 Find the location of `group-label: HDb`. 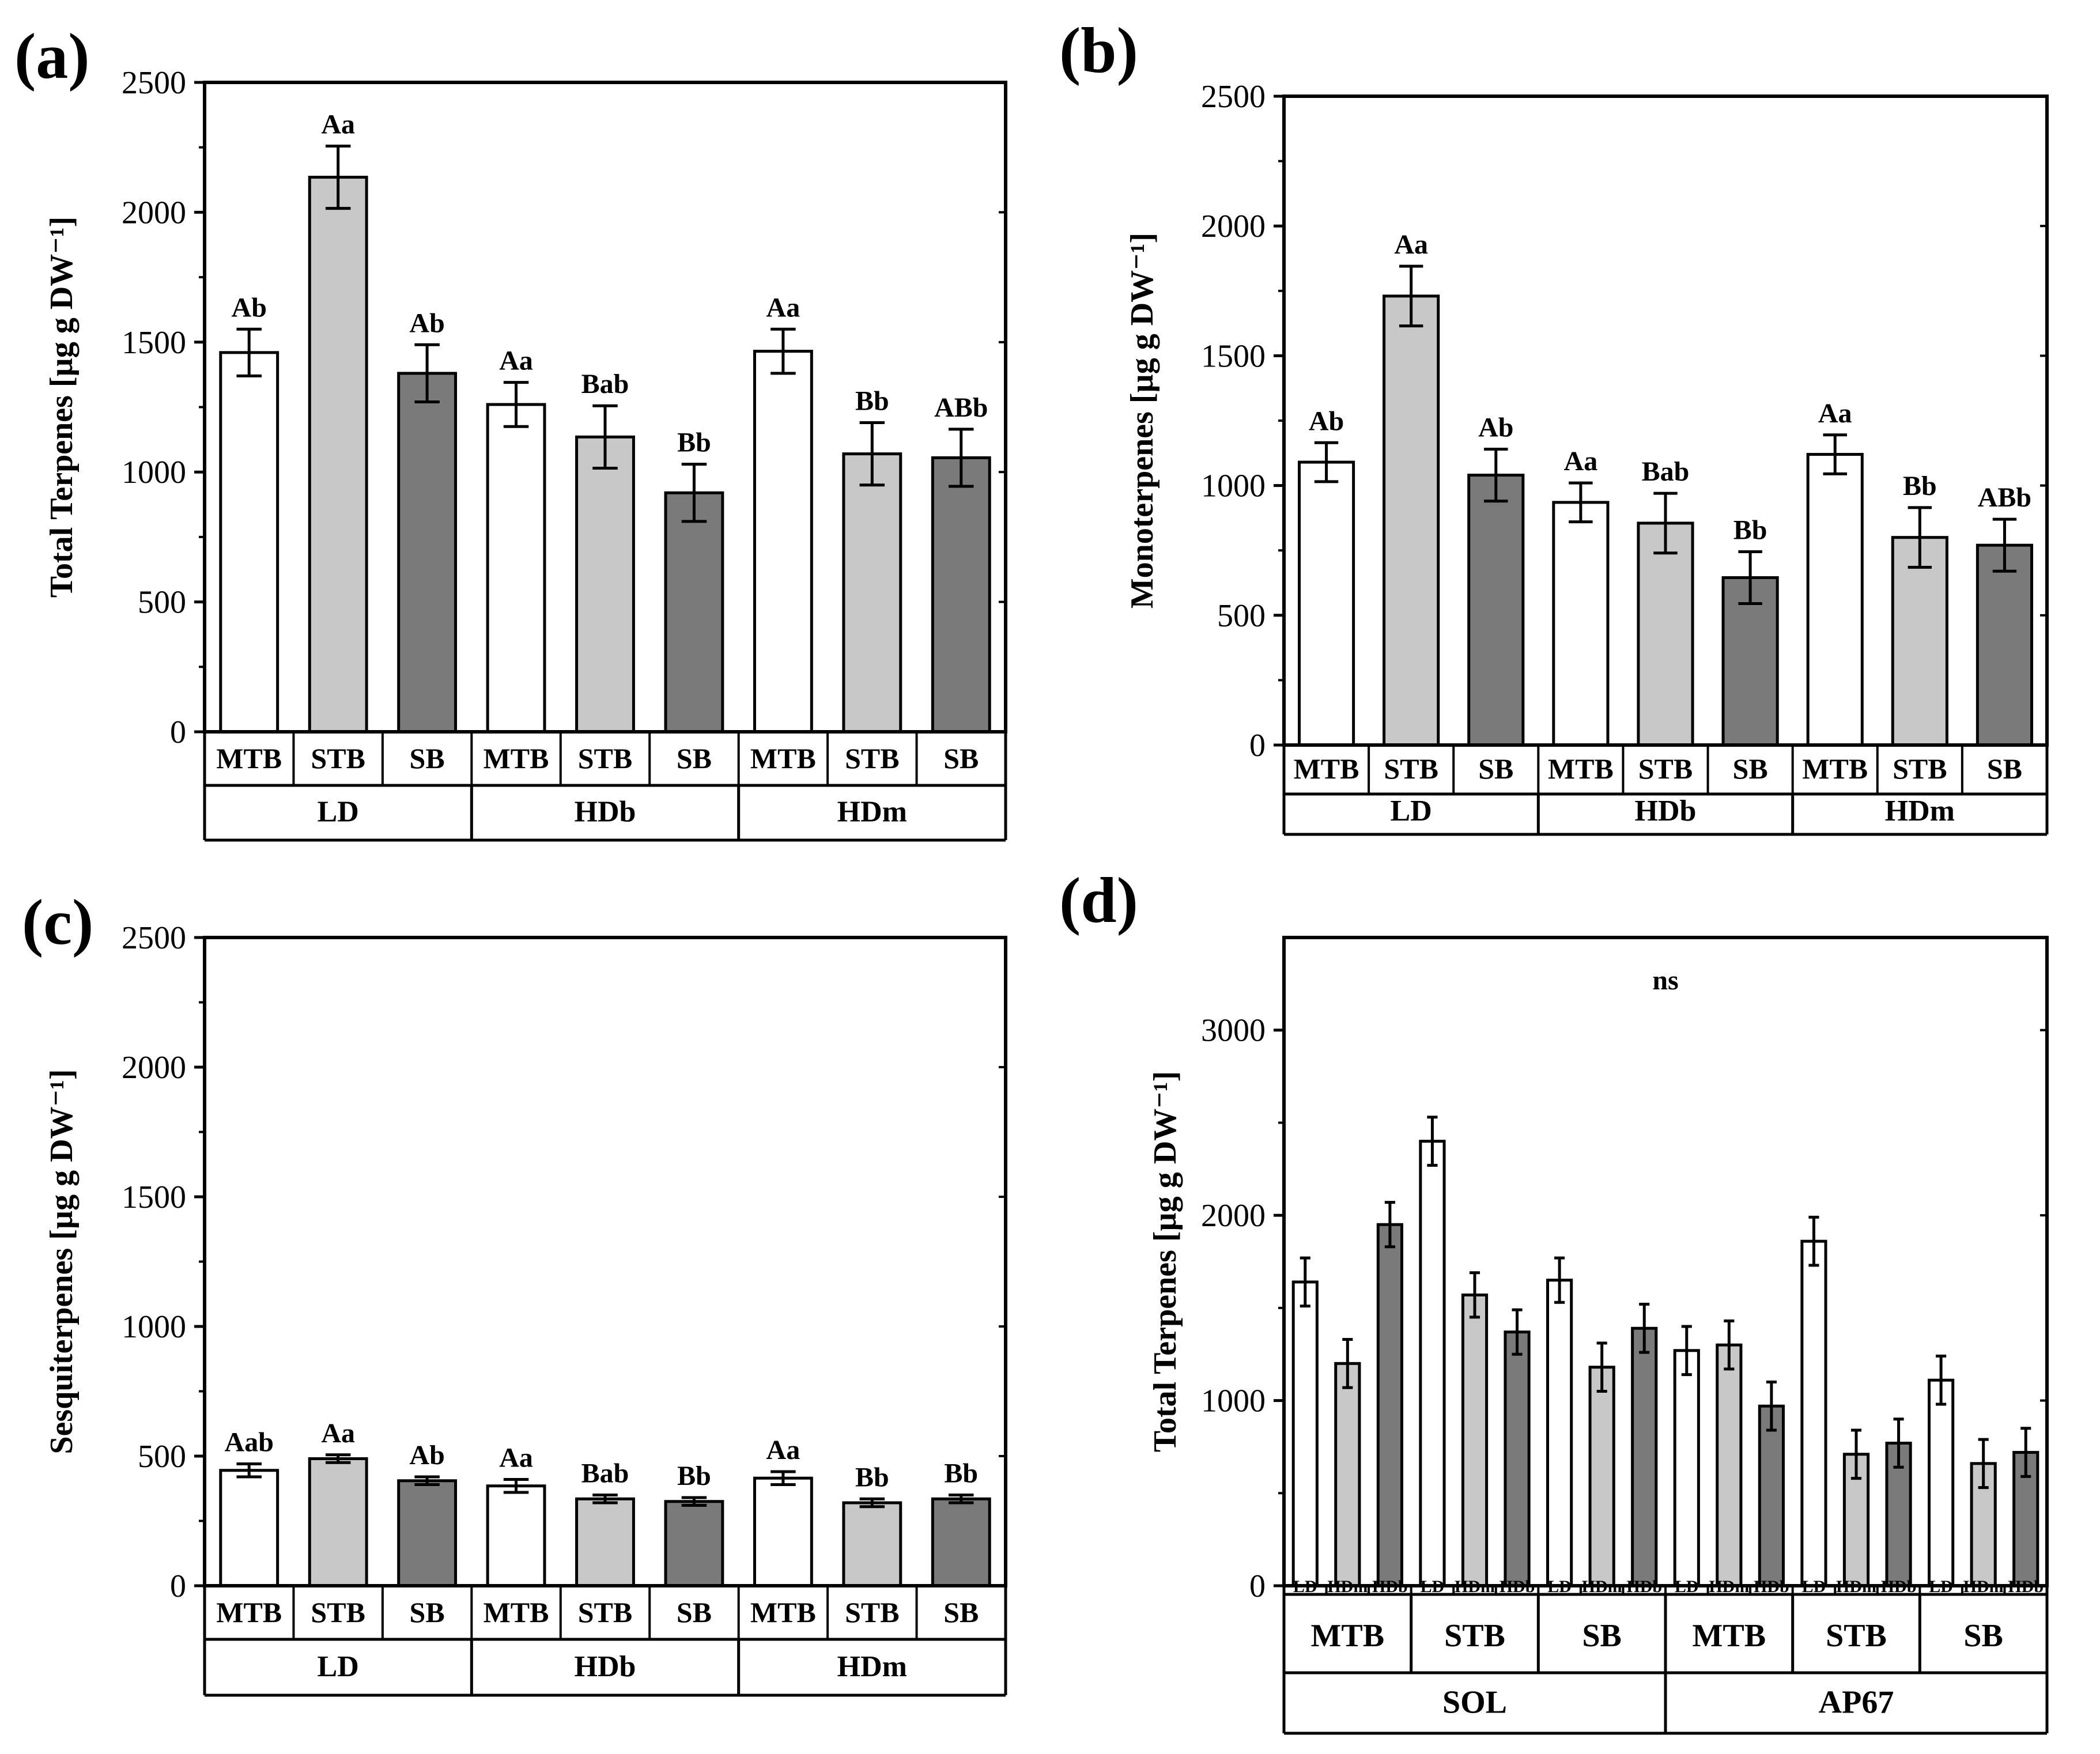

group-label: HDb is located at coordinates (1666, 811).